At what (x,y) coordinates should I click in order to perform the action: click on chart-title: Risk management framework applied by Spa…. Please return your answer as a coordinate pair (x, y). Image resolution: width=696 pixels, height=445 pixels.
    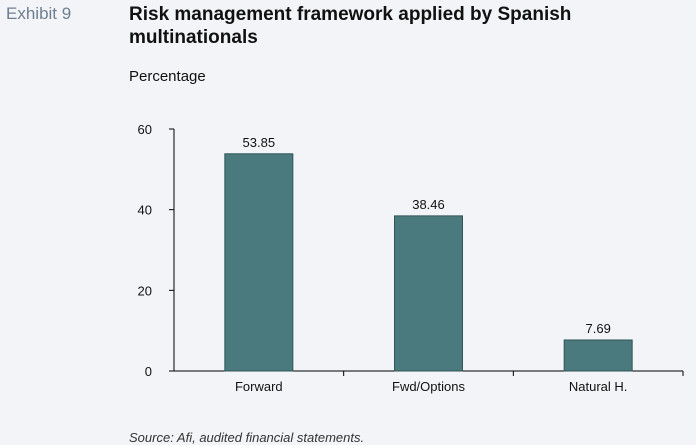
    Looking at the image, I should click on (350, 26).